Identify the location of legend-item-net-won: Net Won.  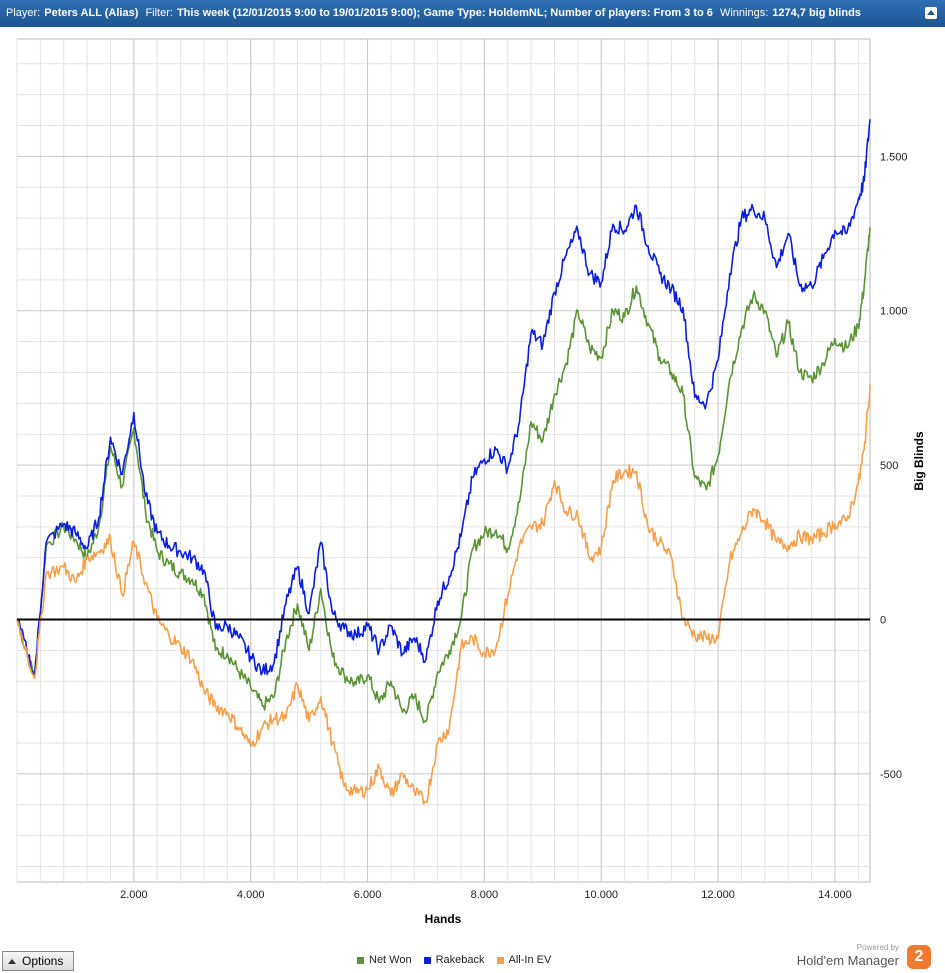
(384, 960).